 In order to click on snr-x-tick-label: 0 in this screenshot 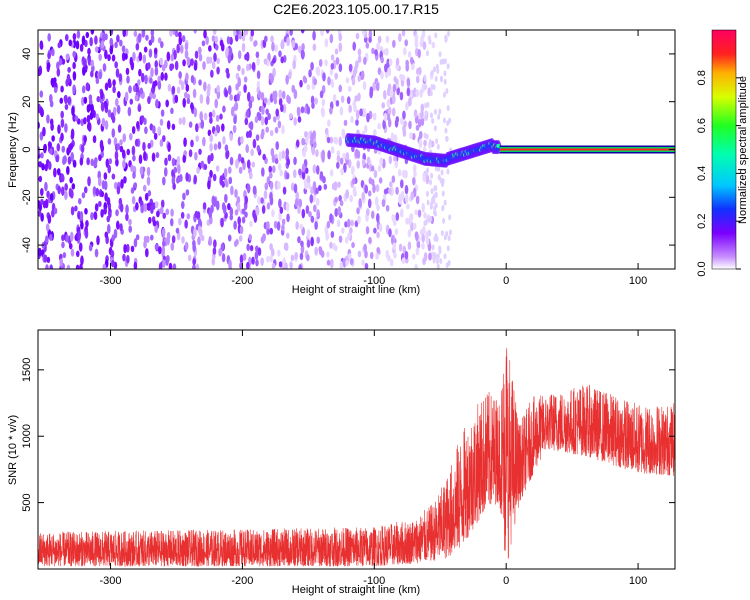, I will do `click(506, 581)`.